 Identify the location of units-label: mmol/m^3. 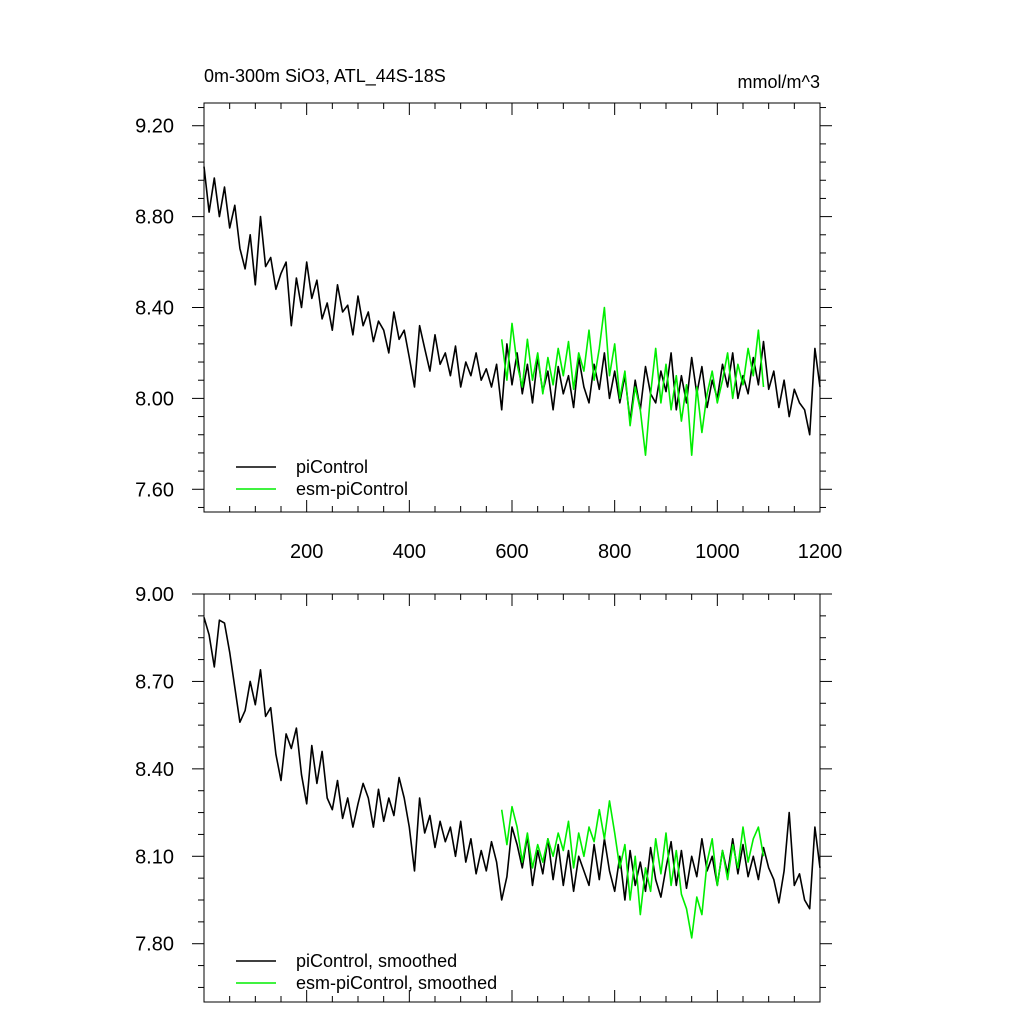
(779, 82).